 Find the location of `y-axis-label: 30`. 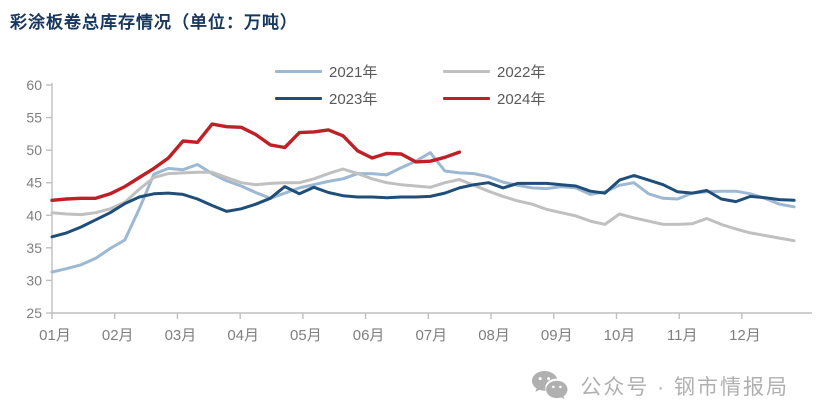

y-axis-label: 30 is located at coordinates (34, 280).